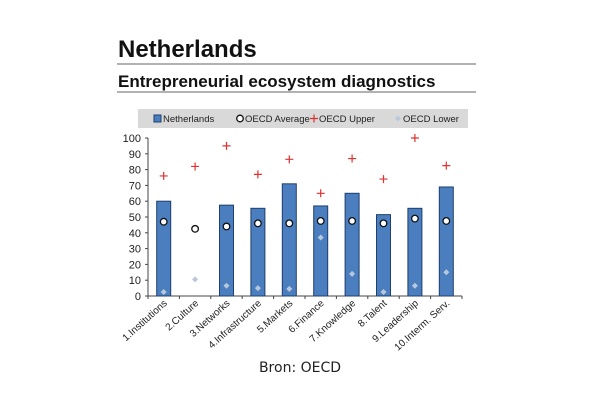 The width and height of the screenshot is (600, 400). I want to click on x-tick-label: 1.Institutions, so click(145, 321).